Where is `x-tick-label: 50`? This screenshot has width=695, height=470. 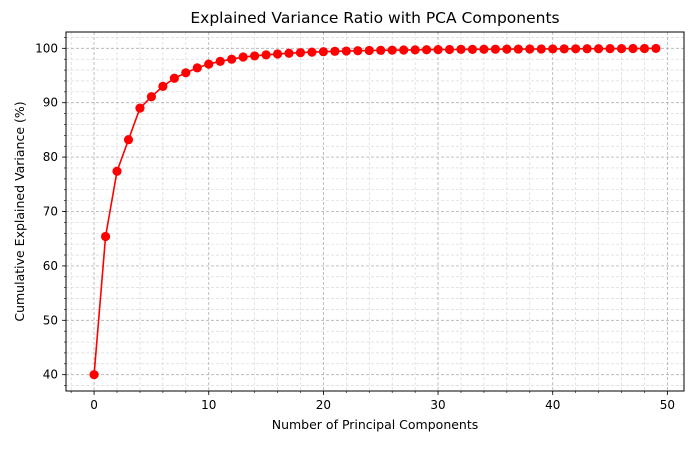
x-tick-label: 50 is located at coordinates (667, 405).